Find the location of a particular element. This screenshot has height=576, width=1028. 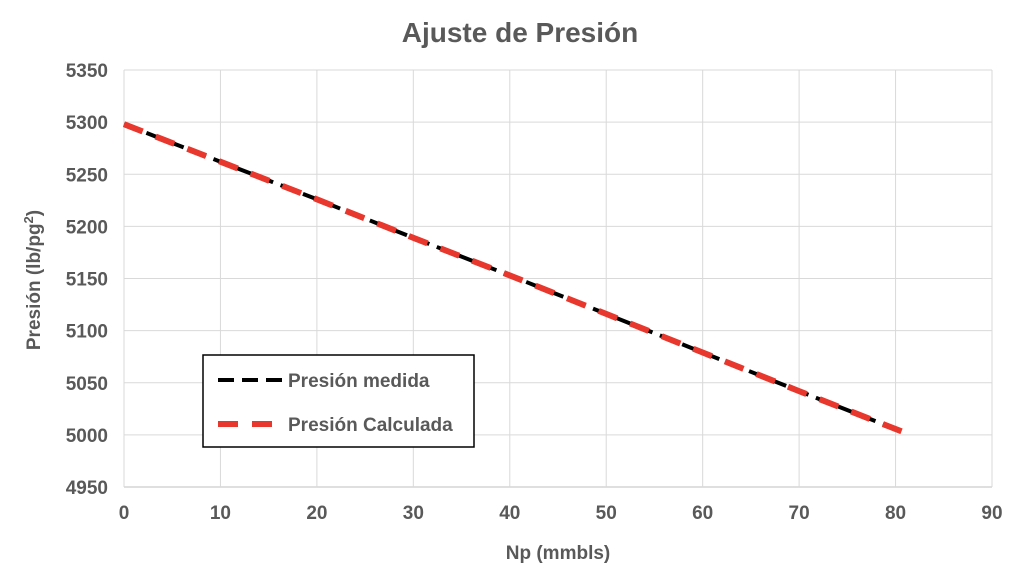

y-tick-label: 5000 is located at coordinates (87, 436).